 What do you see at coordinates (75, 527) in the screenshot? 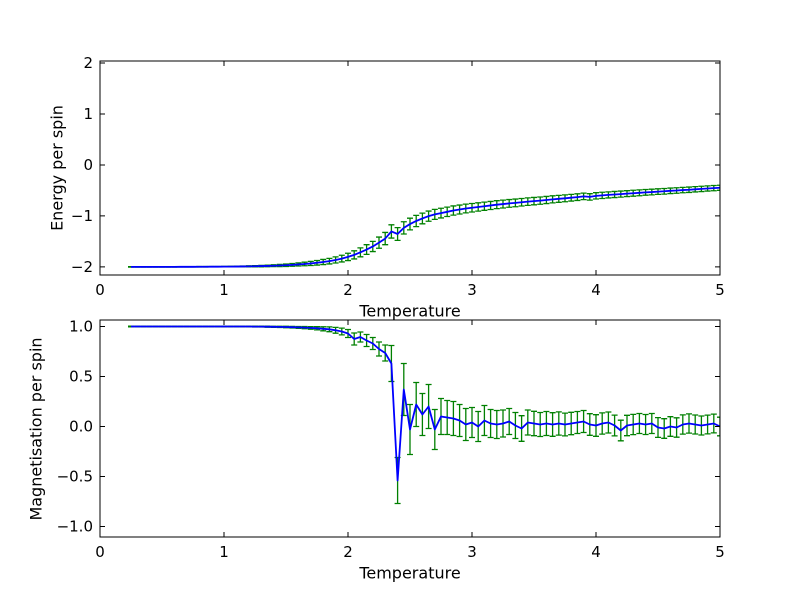
I see `y-tick-label: −1.0` at bounding box center [75, 527].